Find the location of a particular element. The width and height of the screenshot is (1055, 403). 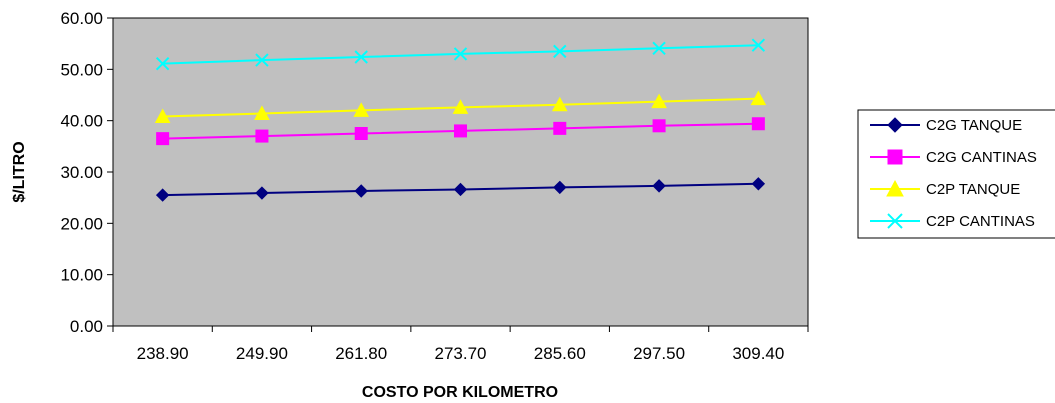

legend-item: C2P TANQUE is located at coordinates (945, 188).